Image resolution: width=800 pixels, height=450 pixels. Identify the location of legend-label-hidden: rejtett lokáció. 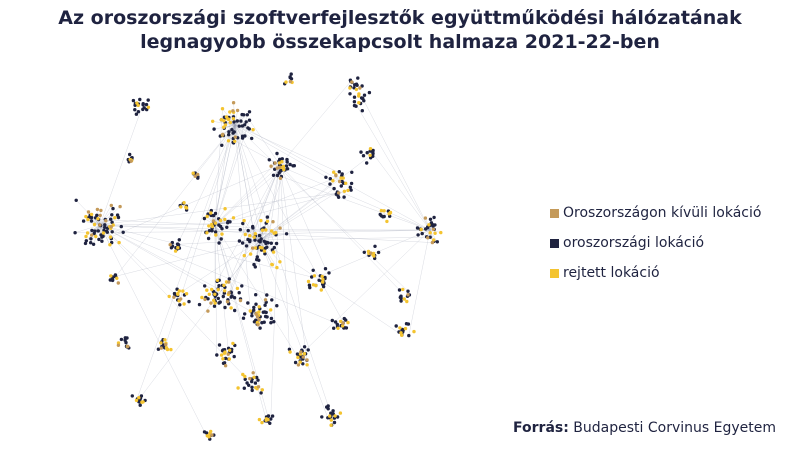
(611, 273).